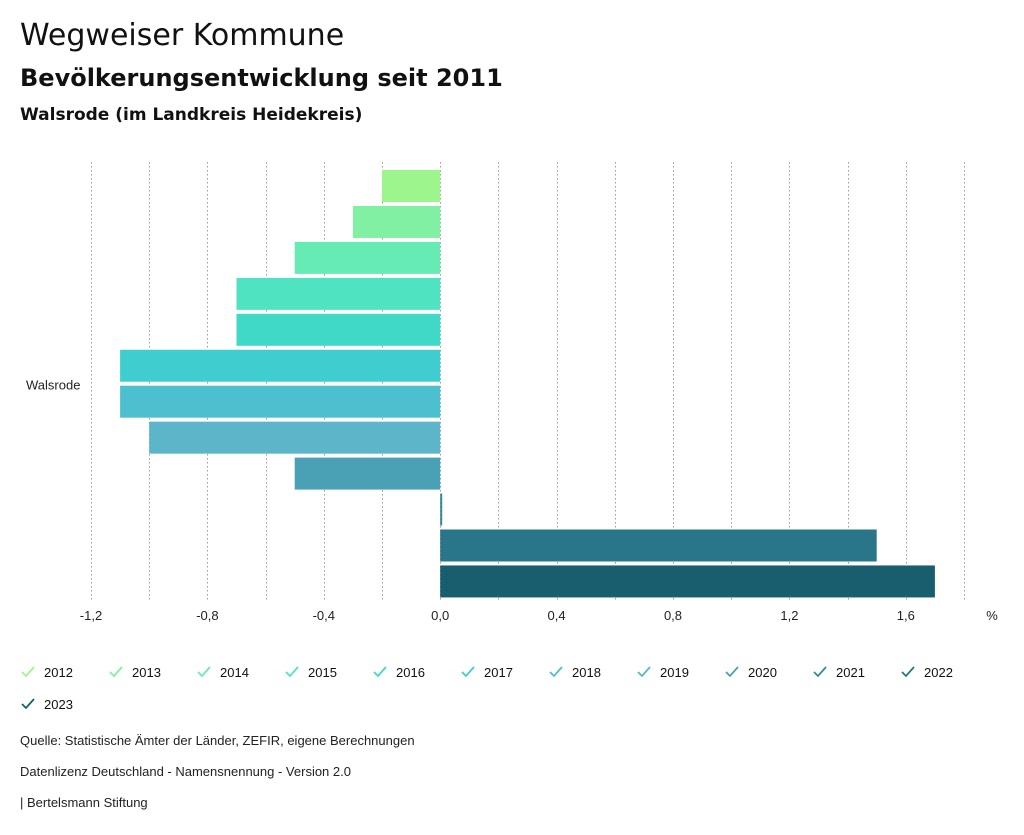  Describe the element at coordinates (207, 615) in the screenshot. I see `x-tick-label: -0,8` at that location.